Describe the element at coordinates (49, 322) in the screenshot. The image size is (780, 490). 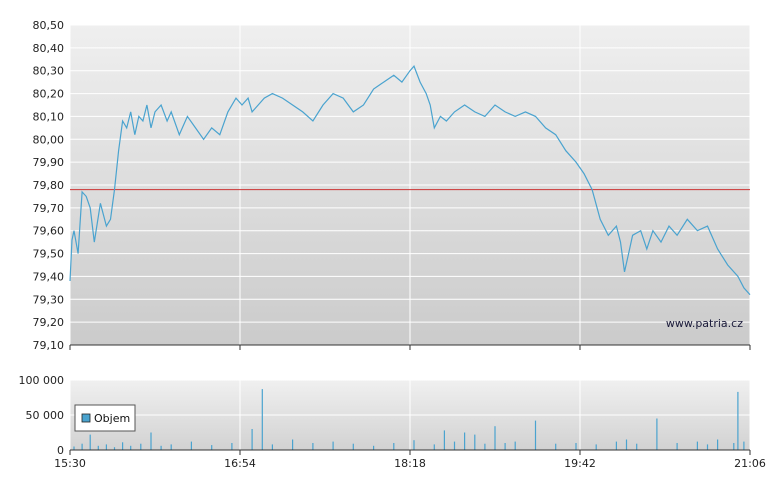
I see `price-y-tick-label: 79,20` at that location.